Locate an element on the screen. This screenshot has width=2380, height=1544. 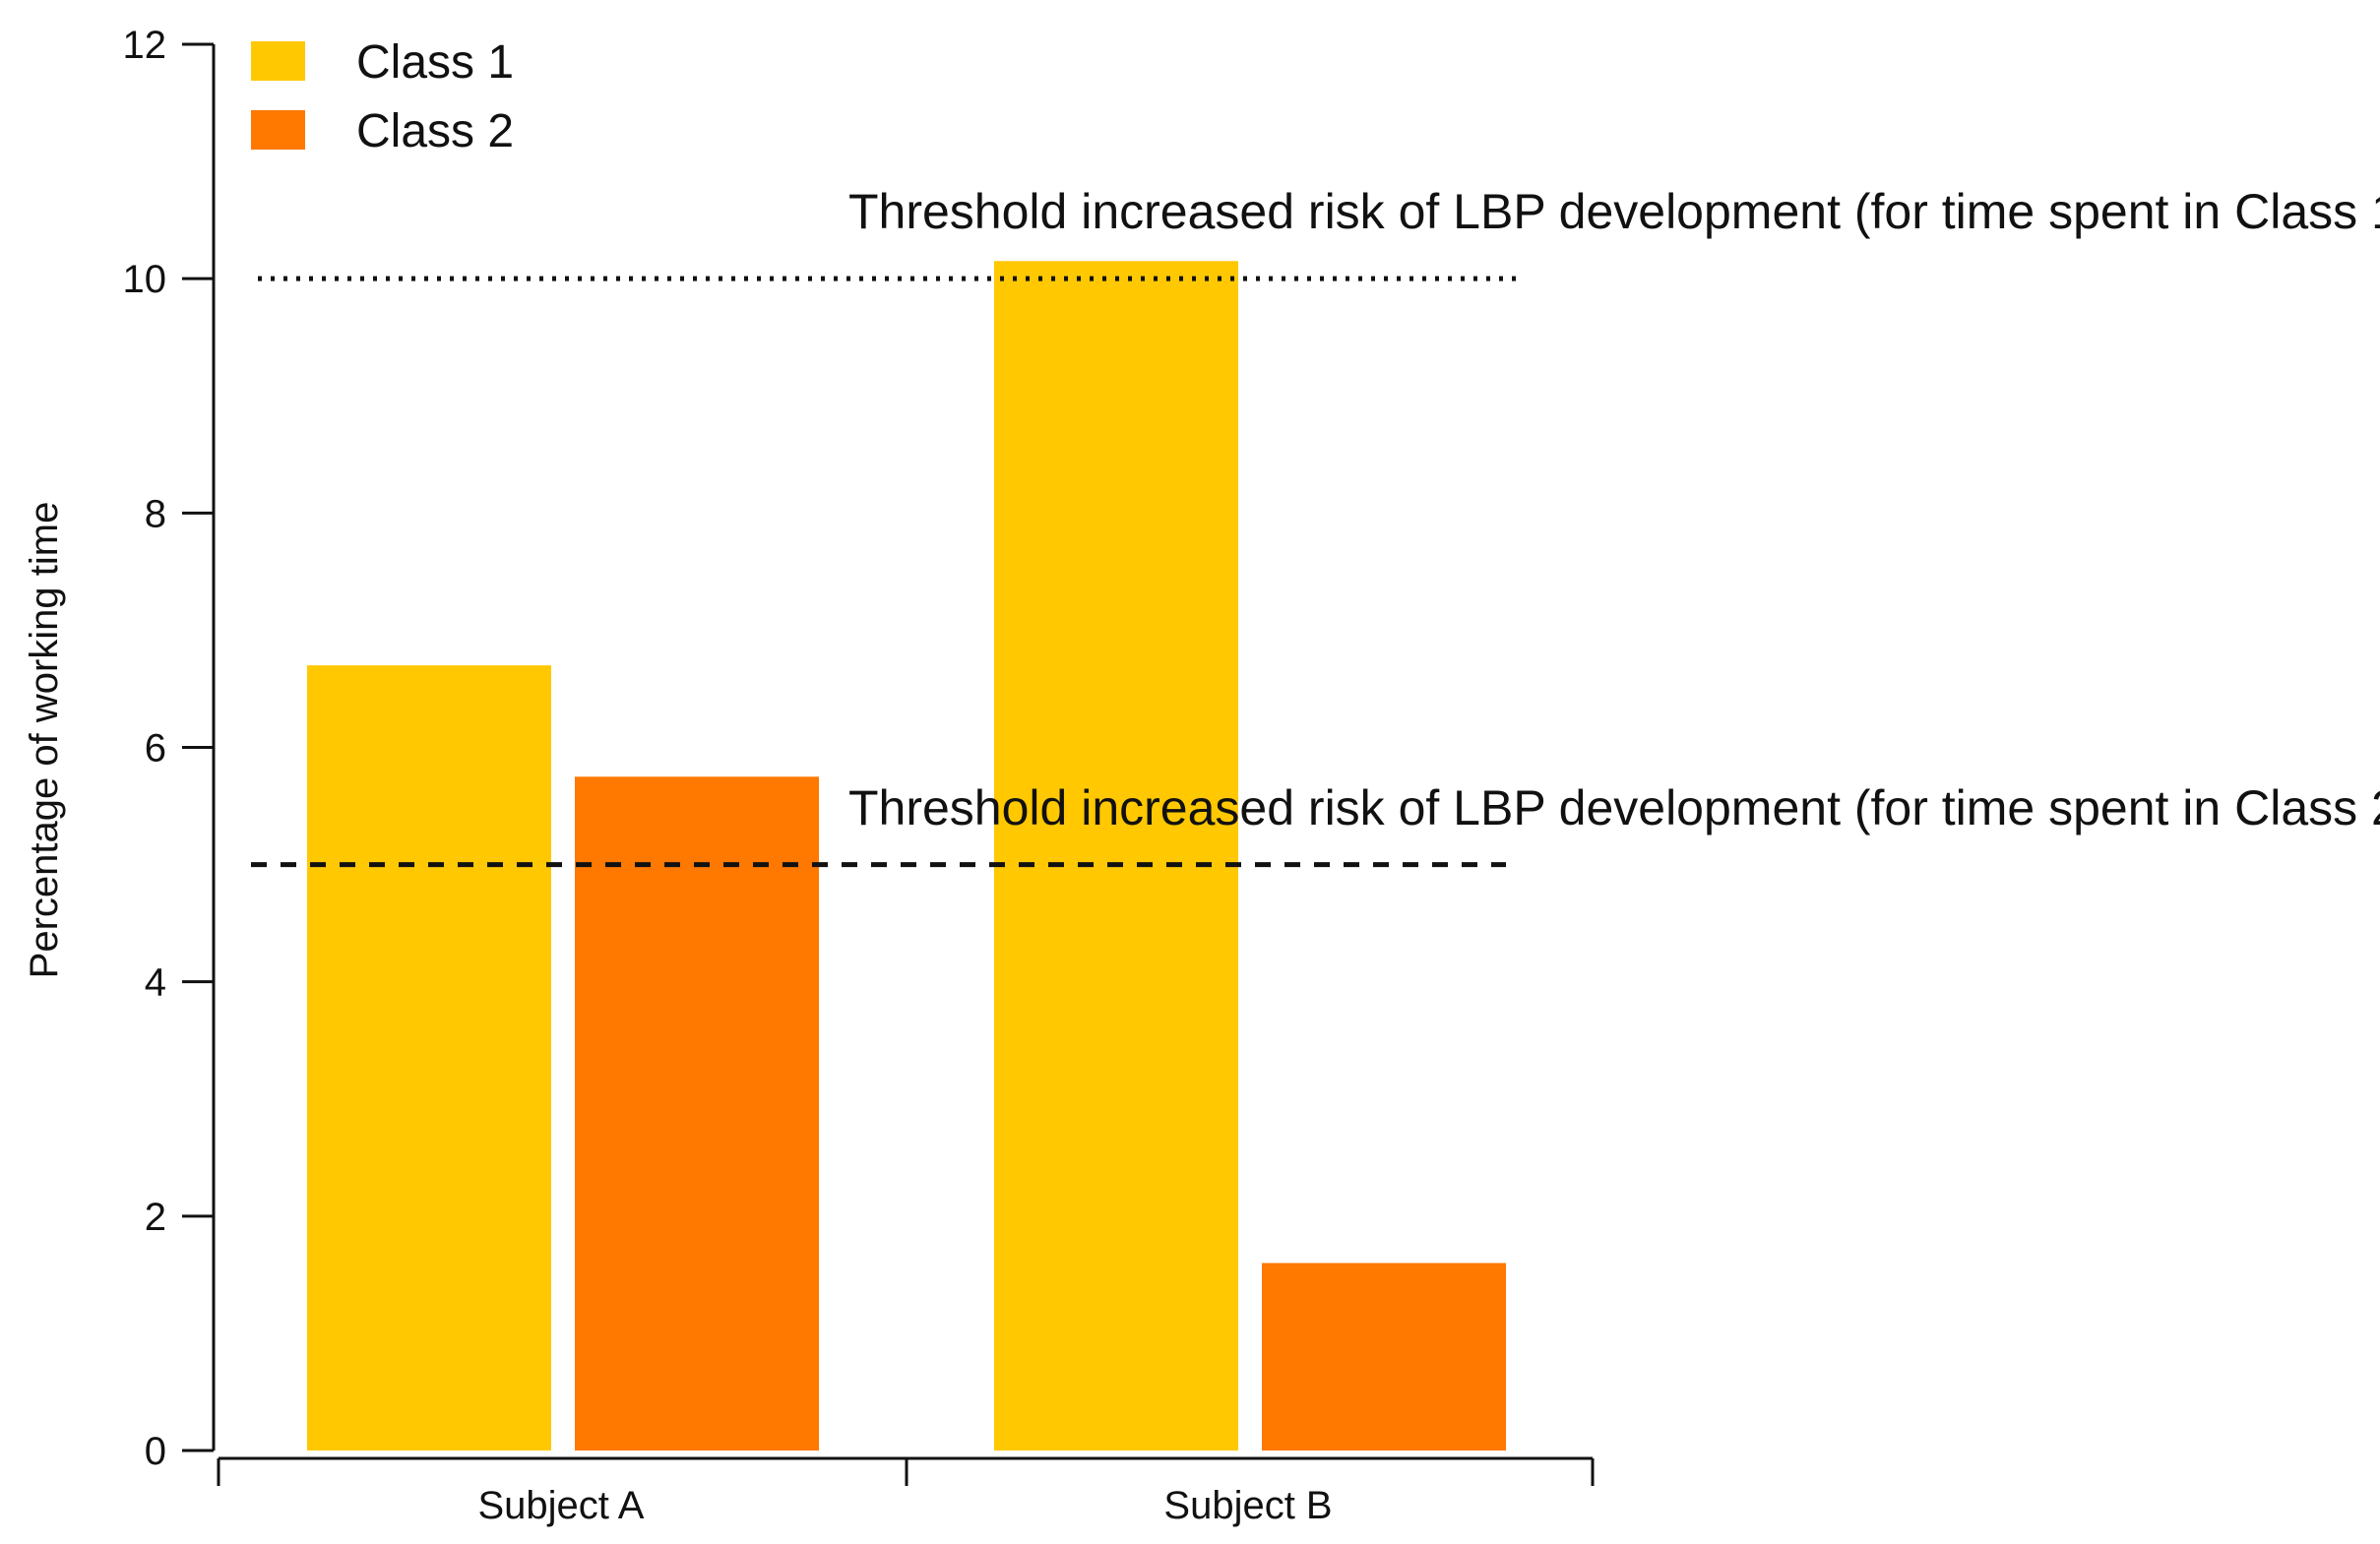
y-tick-label: 2 is located at coordinates (155, 1217).